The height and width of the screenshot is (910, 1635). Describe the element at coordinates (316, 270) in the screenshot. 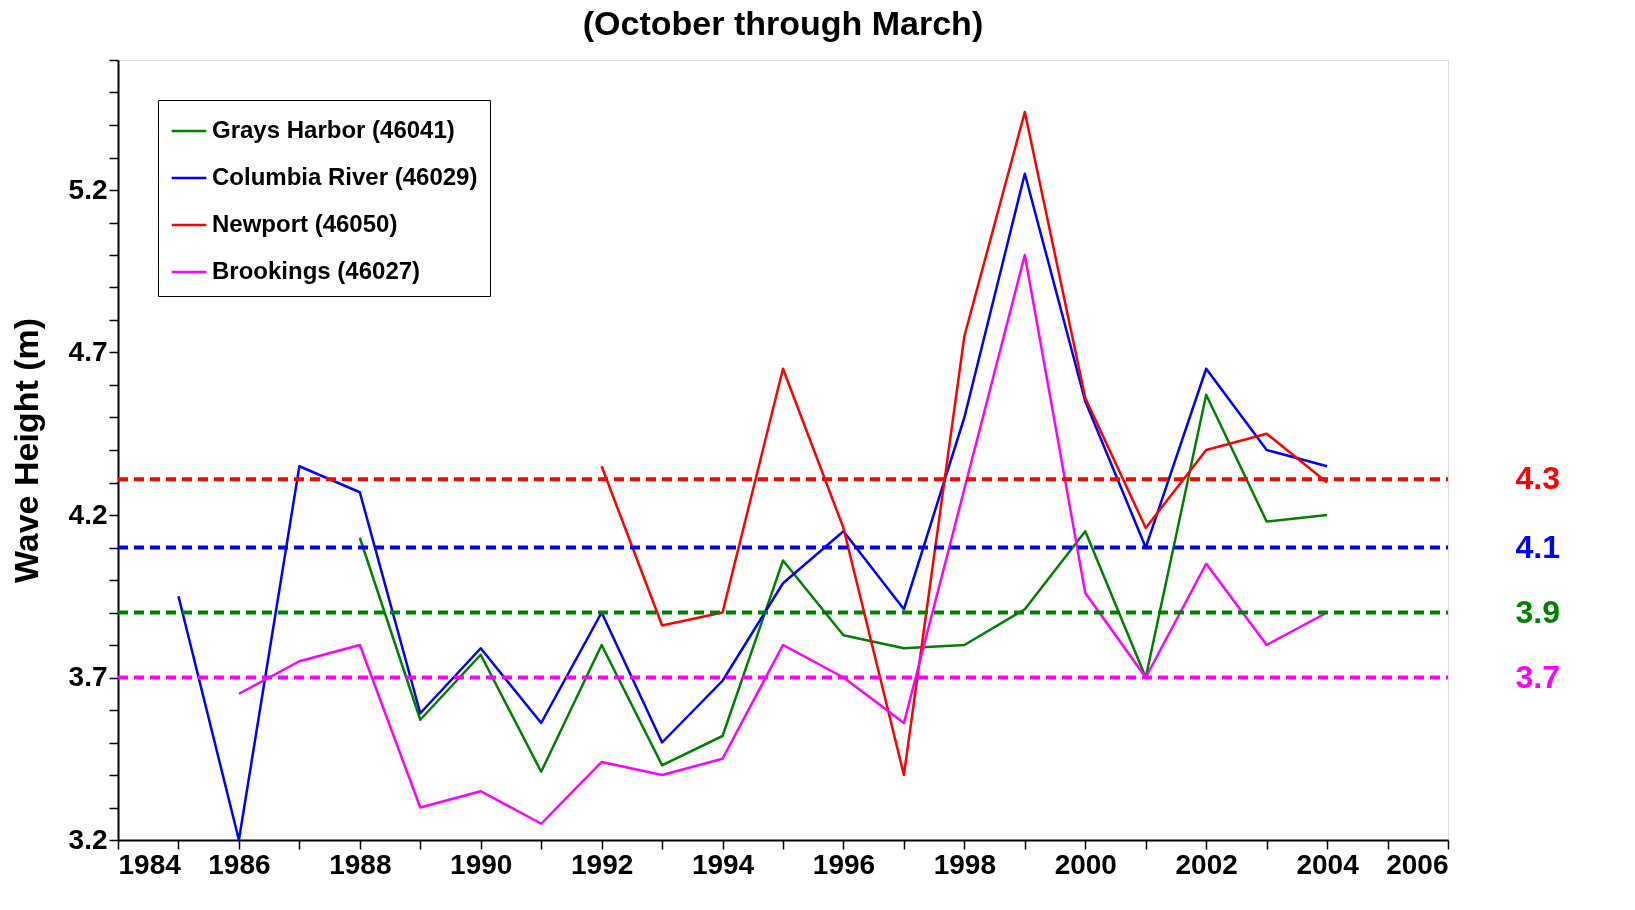

I see `legend-label: Brookings (46027)` at that location.